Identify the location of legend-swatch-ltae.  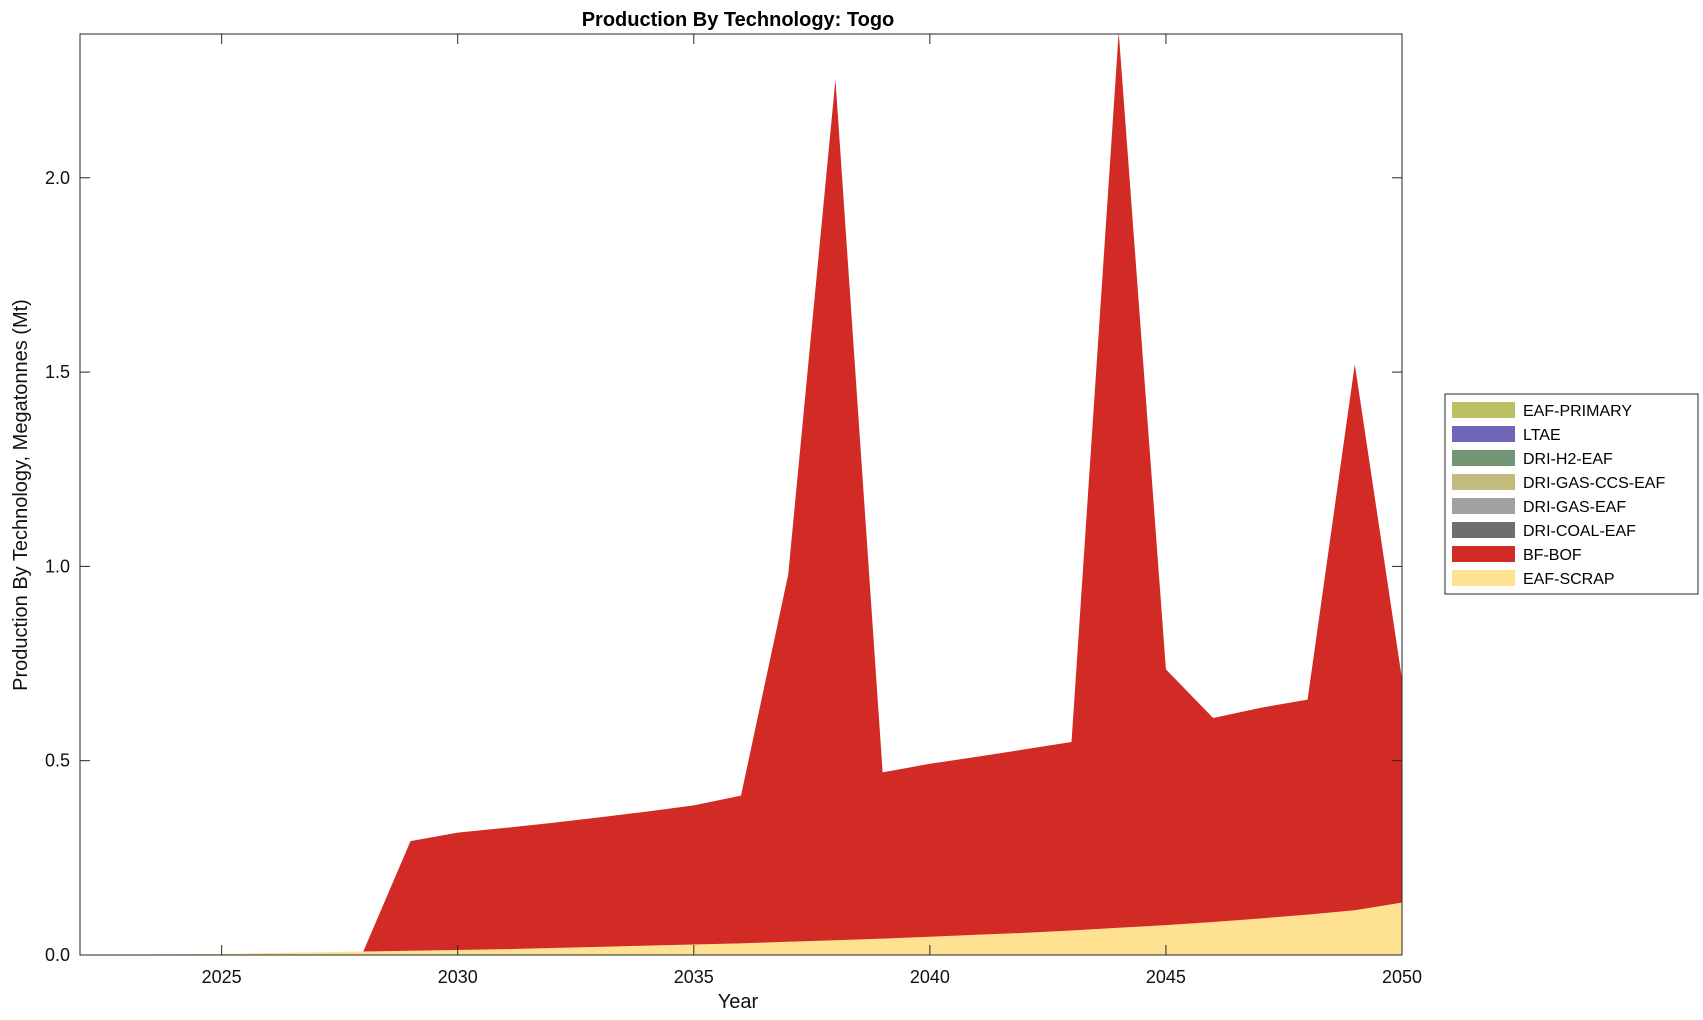
(1483, 434).